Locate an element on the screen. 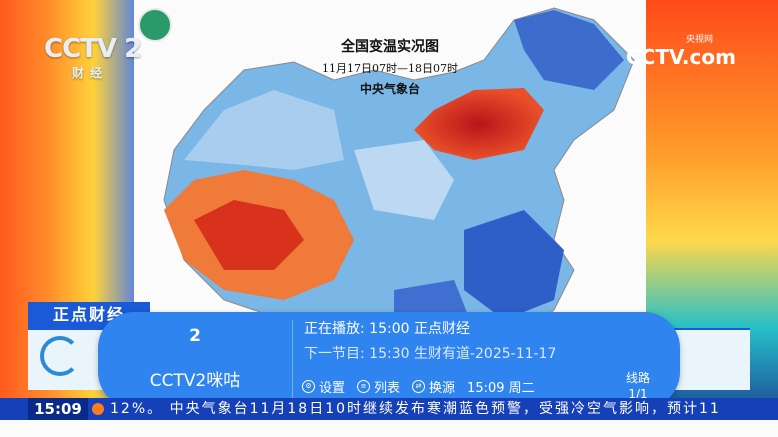 The width and height of the screenshot is (778, 437). channel-card: 2 CCTV2咪咕 is located at coordinates (195, 360).